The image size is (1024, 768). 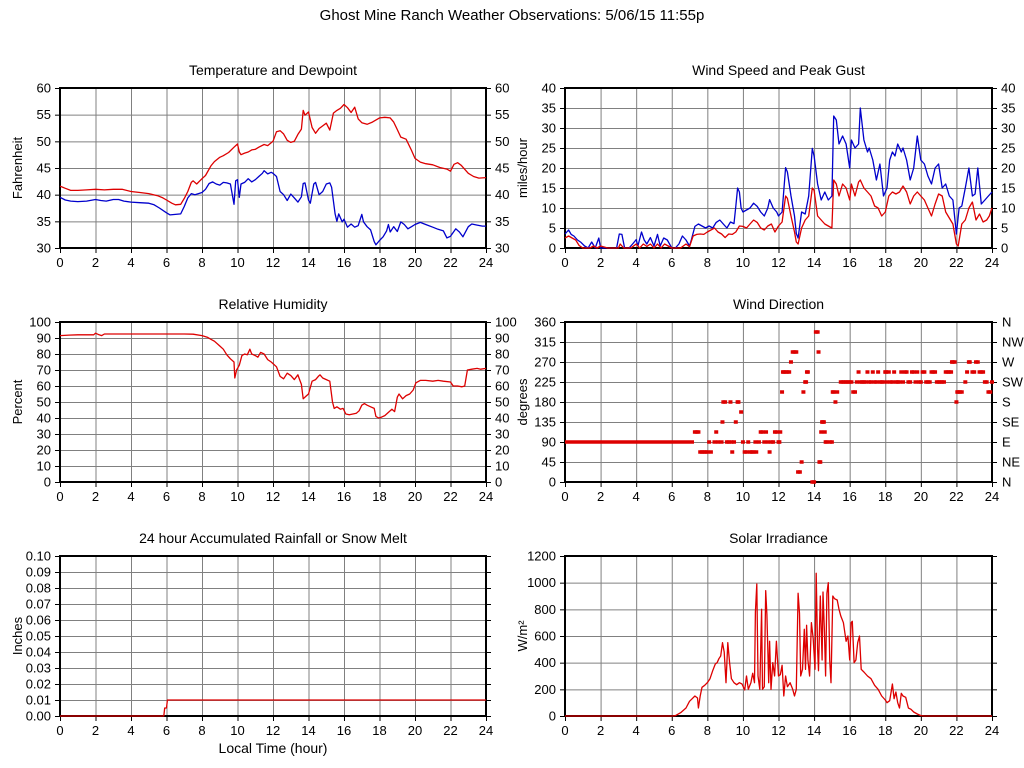 I want to click on compass-label: SW, so click(x=1013, y=382).